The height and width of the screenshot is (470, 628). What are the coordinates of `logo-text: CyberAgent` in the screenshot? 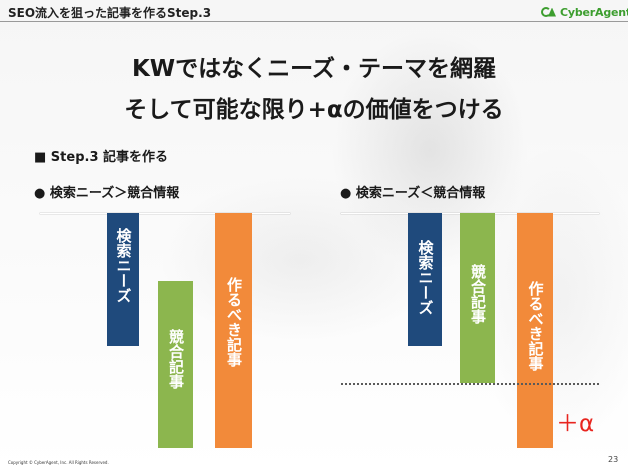 It's located at (594, 12).